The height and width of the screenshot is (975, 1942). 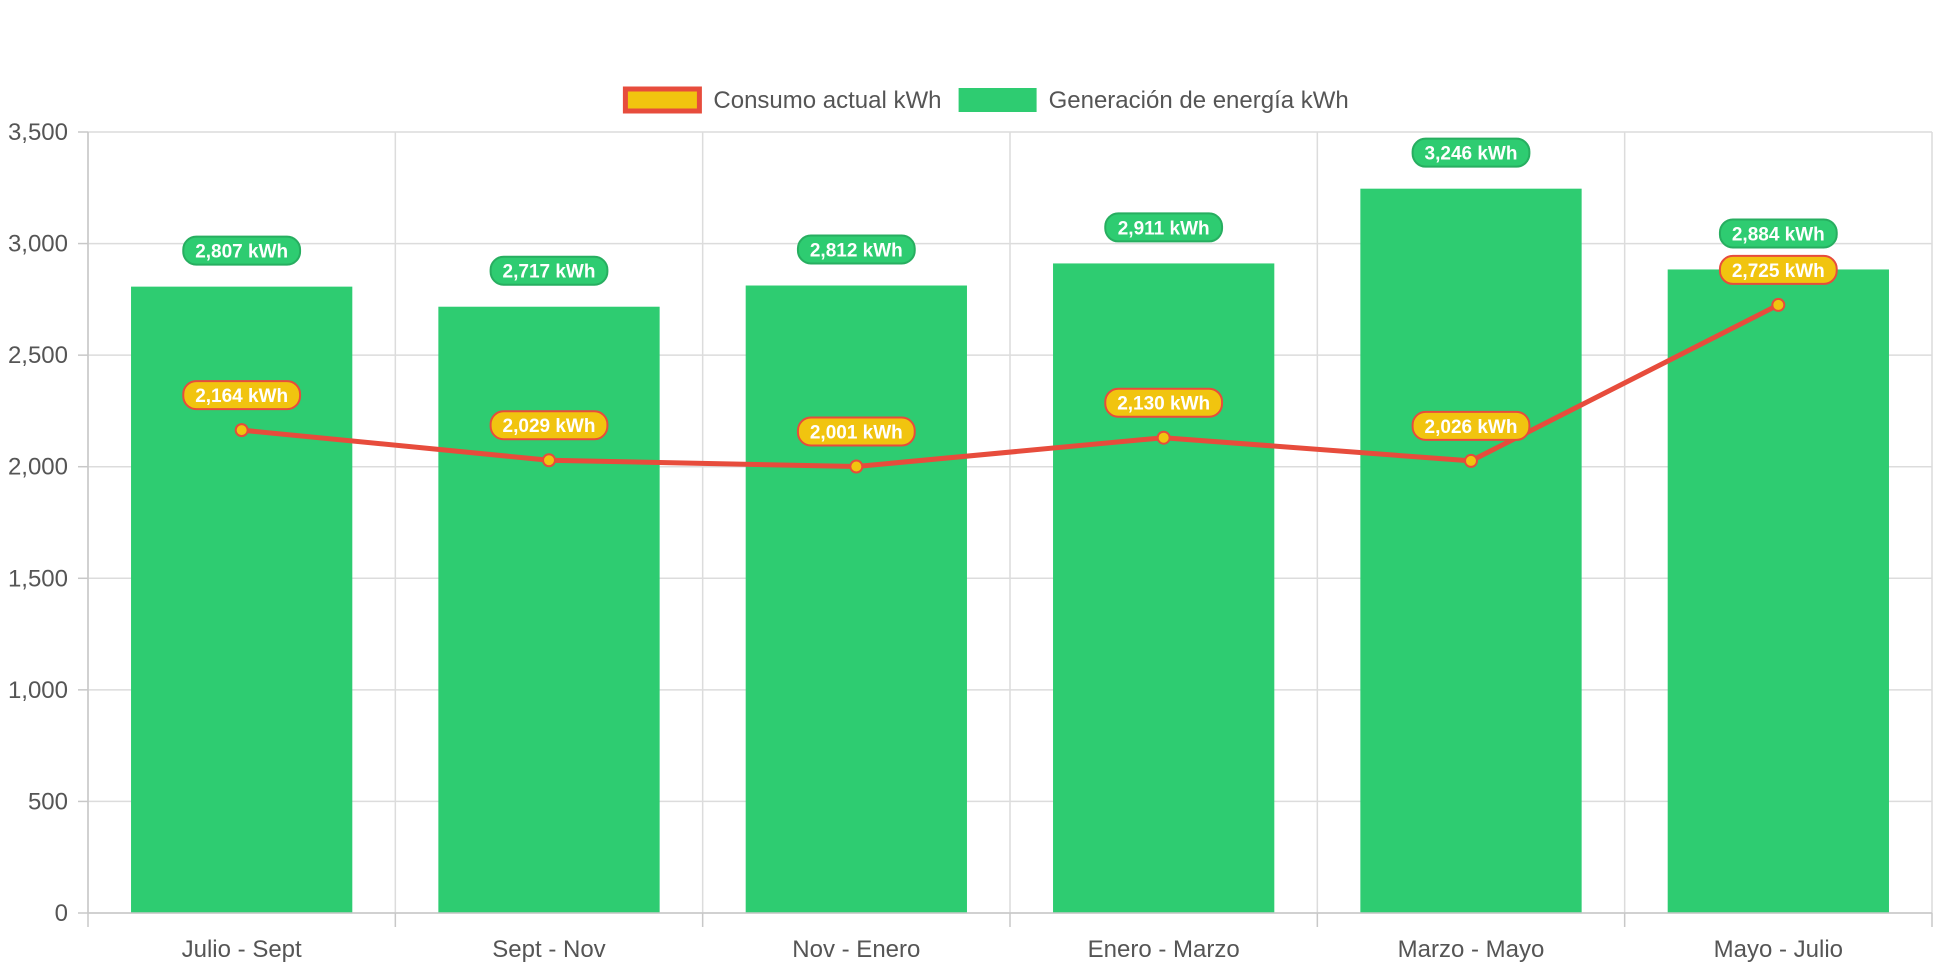 I want to click on legend-label: Consumo actual kWh, so click(x=827, y=100).